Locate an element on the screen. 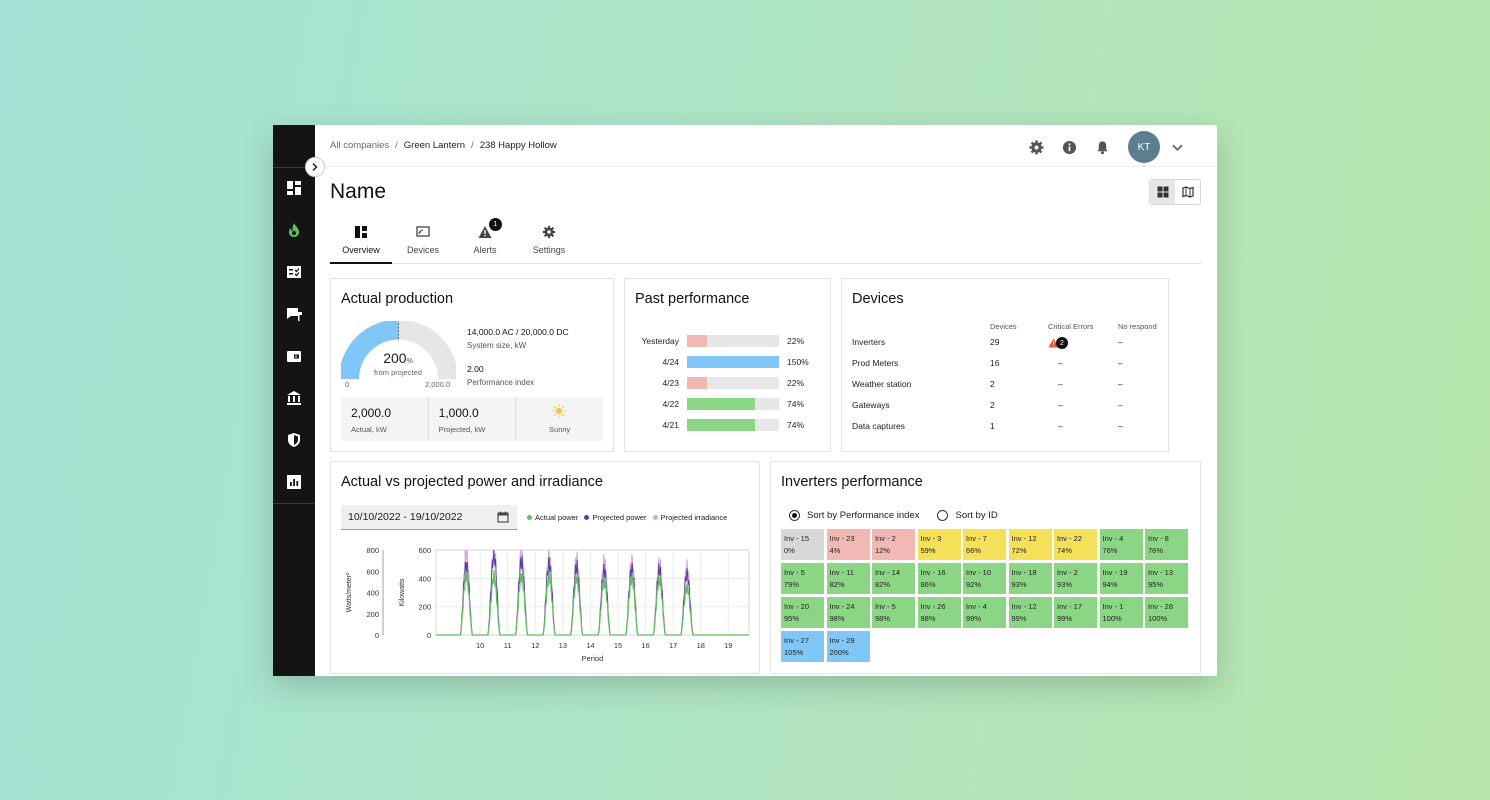  inverter-label: Inv - 22 is located at coordinates (1070, 538).